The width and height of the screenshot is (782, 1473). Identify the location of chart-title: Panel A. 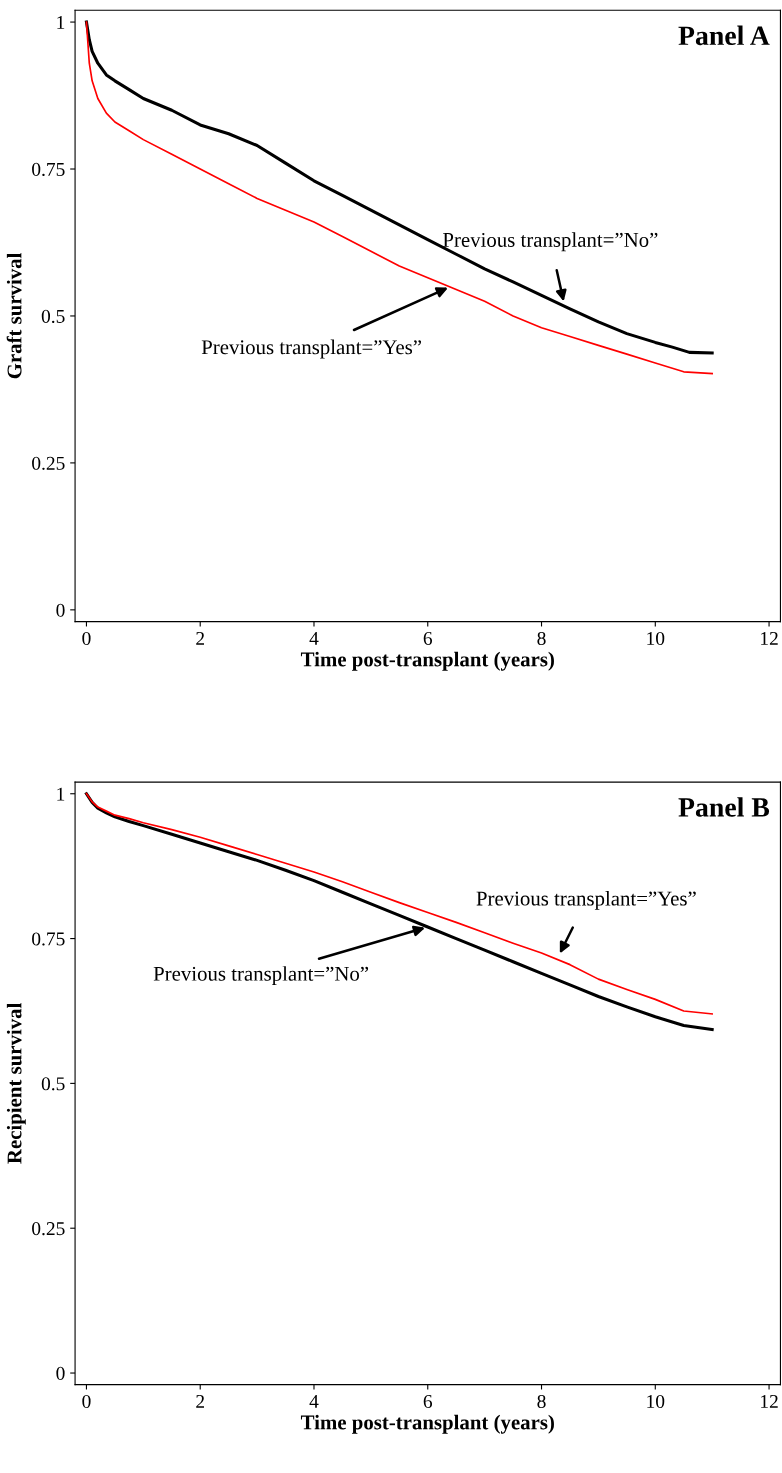
(724, 35).